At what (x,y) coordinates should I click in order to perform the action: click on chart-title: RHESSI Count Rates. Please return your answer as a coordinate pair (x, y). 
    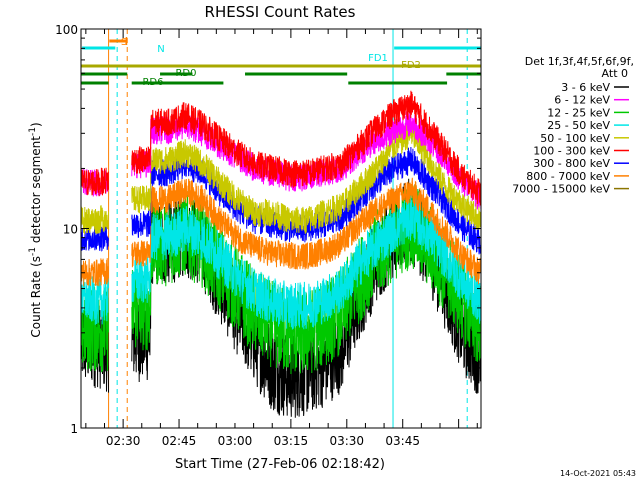
    Looking at the image, I should click on (280, 12).